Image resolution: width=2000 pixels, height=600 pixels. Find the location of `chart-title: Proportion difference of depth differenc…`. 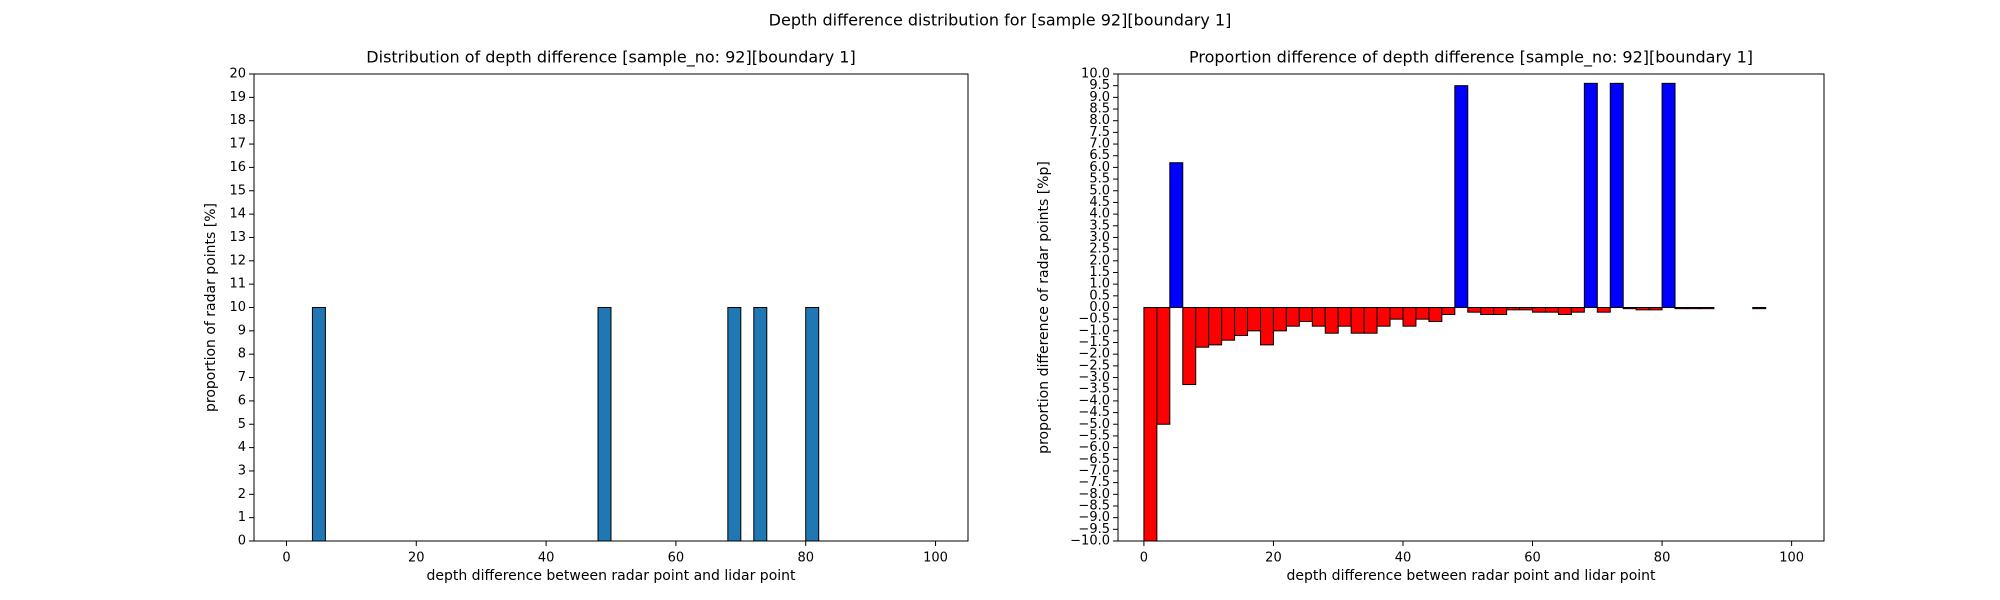

chart-title: Proportion difference of depth differenc… is located at coordinates (1471, 58).